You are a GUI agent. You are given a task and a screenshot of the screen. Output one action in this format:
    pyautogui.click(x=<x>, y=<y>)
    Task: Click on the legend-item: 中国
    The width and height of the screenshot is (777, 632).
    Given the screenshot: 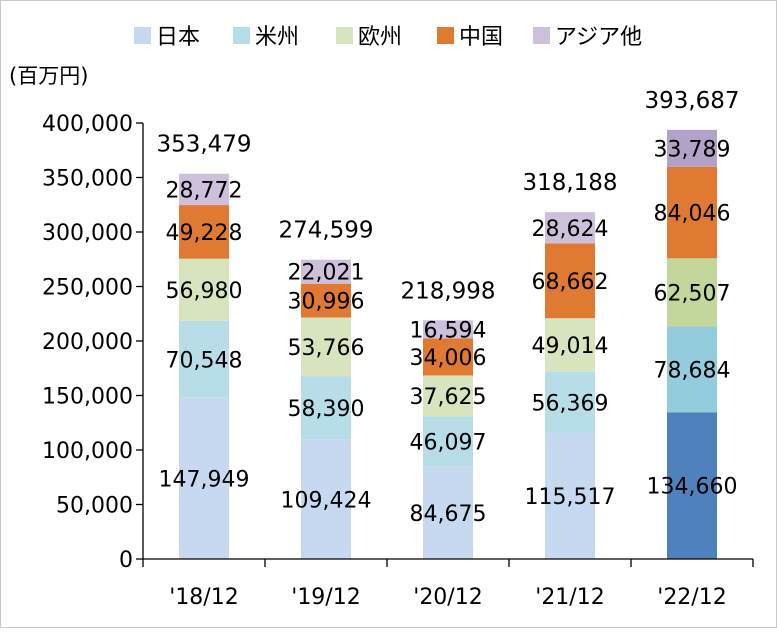 What is the action you would take?
    pyautogui.click(x=470, y=37)
    